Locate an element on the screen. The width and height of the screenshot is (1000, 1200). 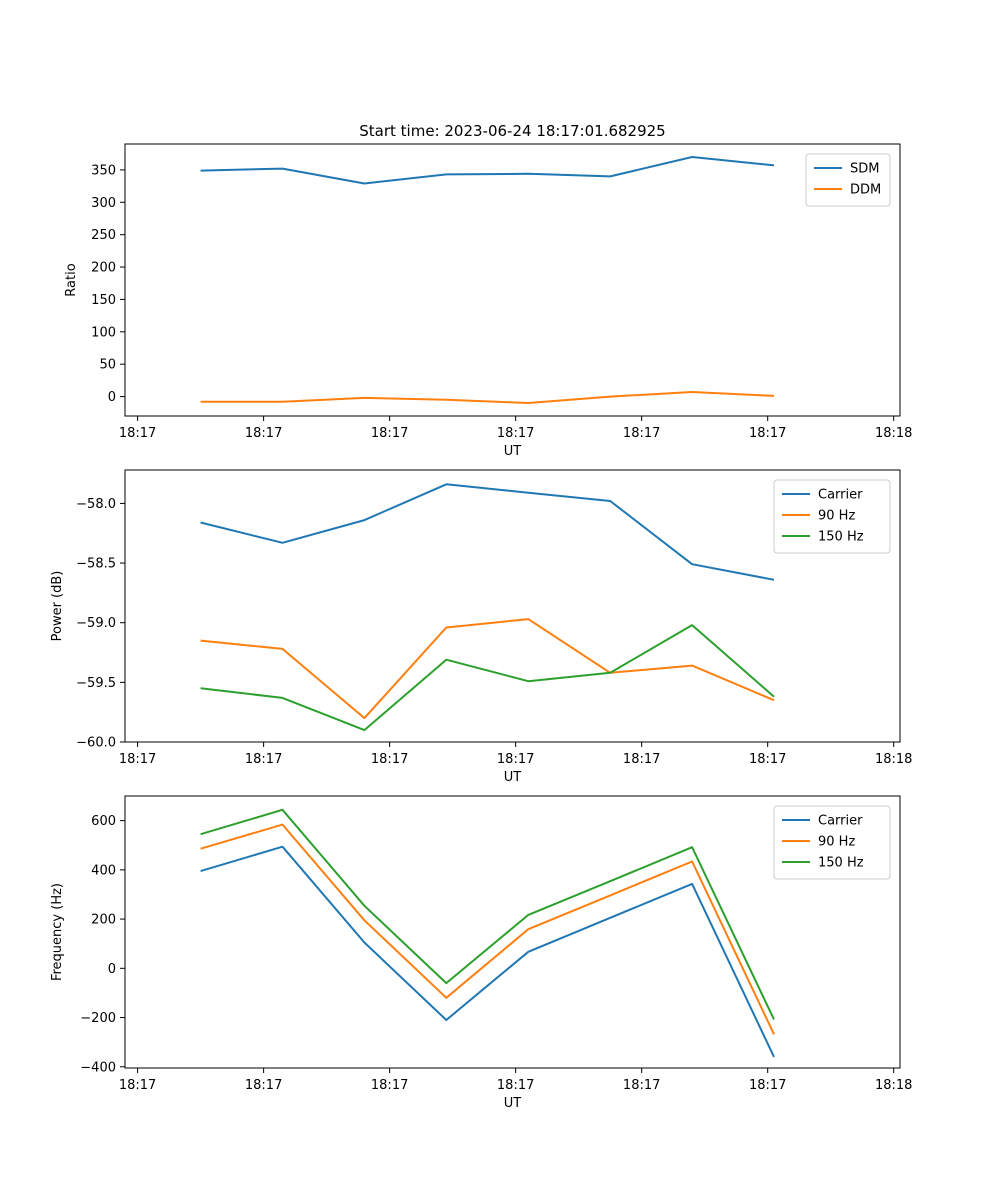
y-axis-label: Frequency (Hz) is located at coordinates (57, 932).